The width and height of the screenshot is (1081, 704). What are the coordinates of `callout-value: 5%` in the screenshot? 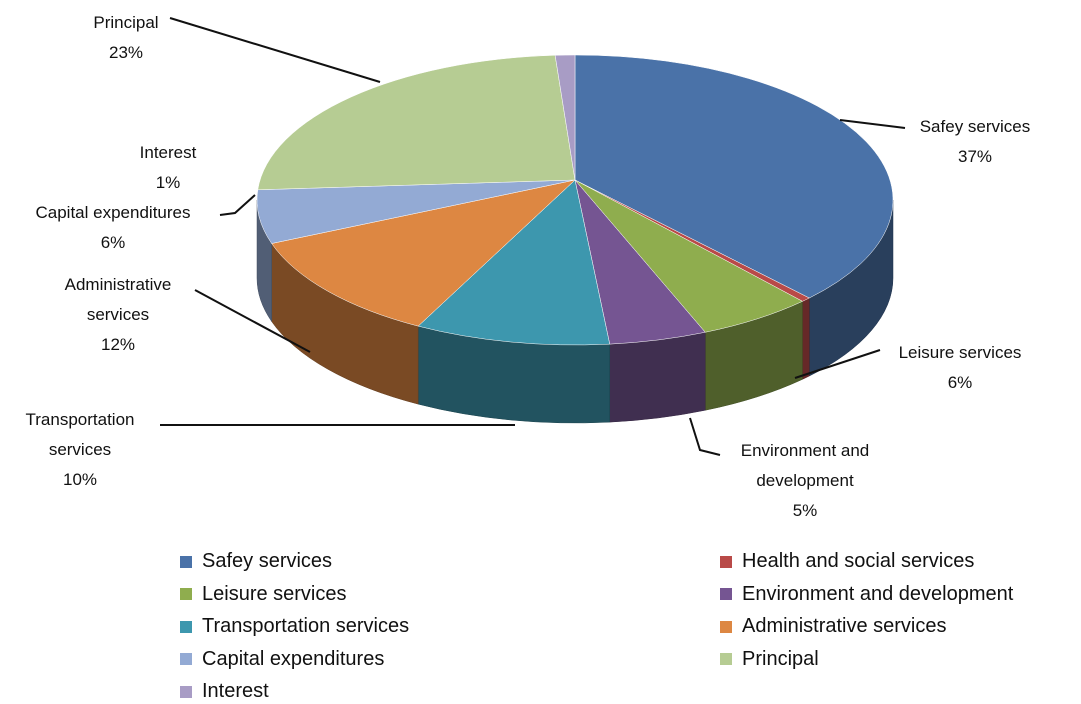 It's located at (805, 510).